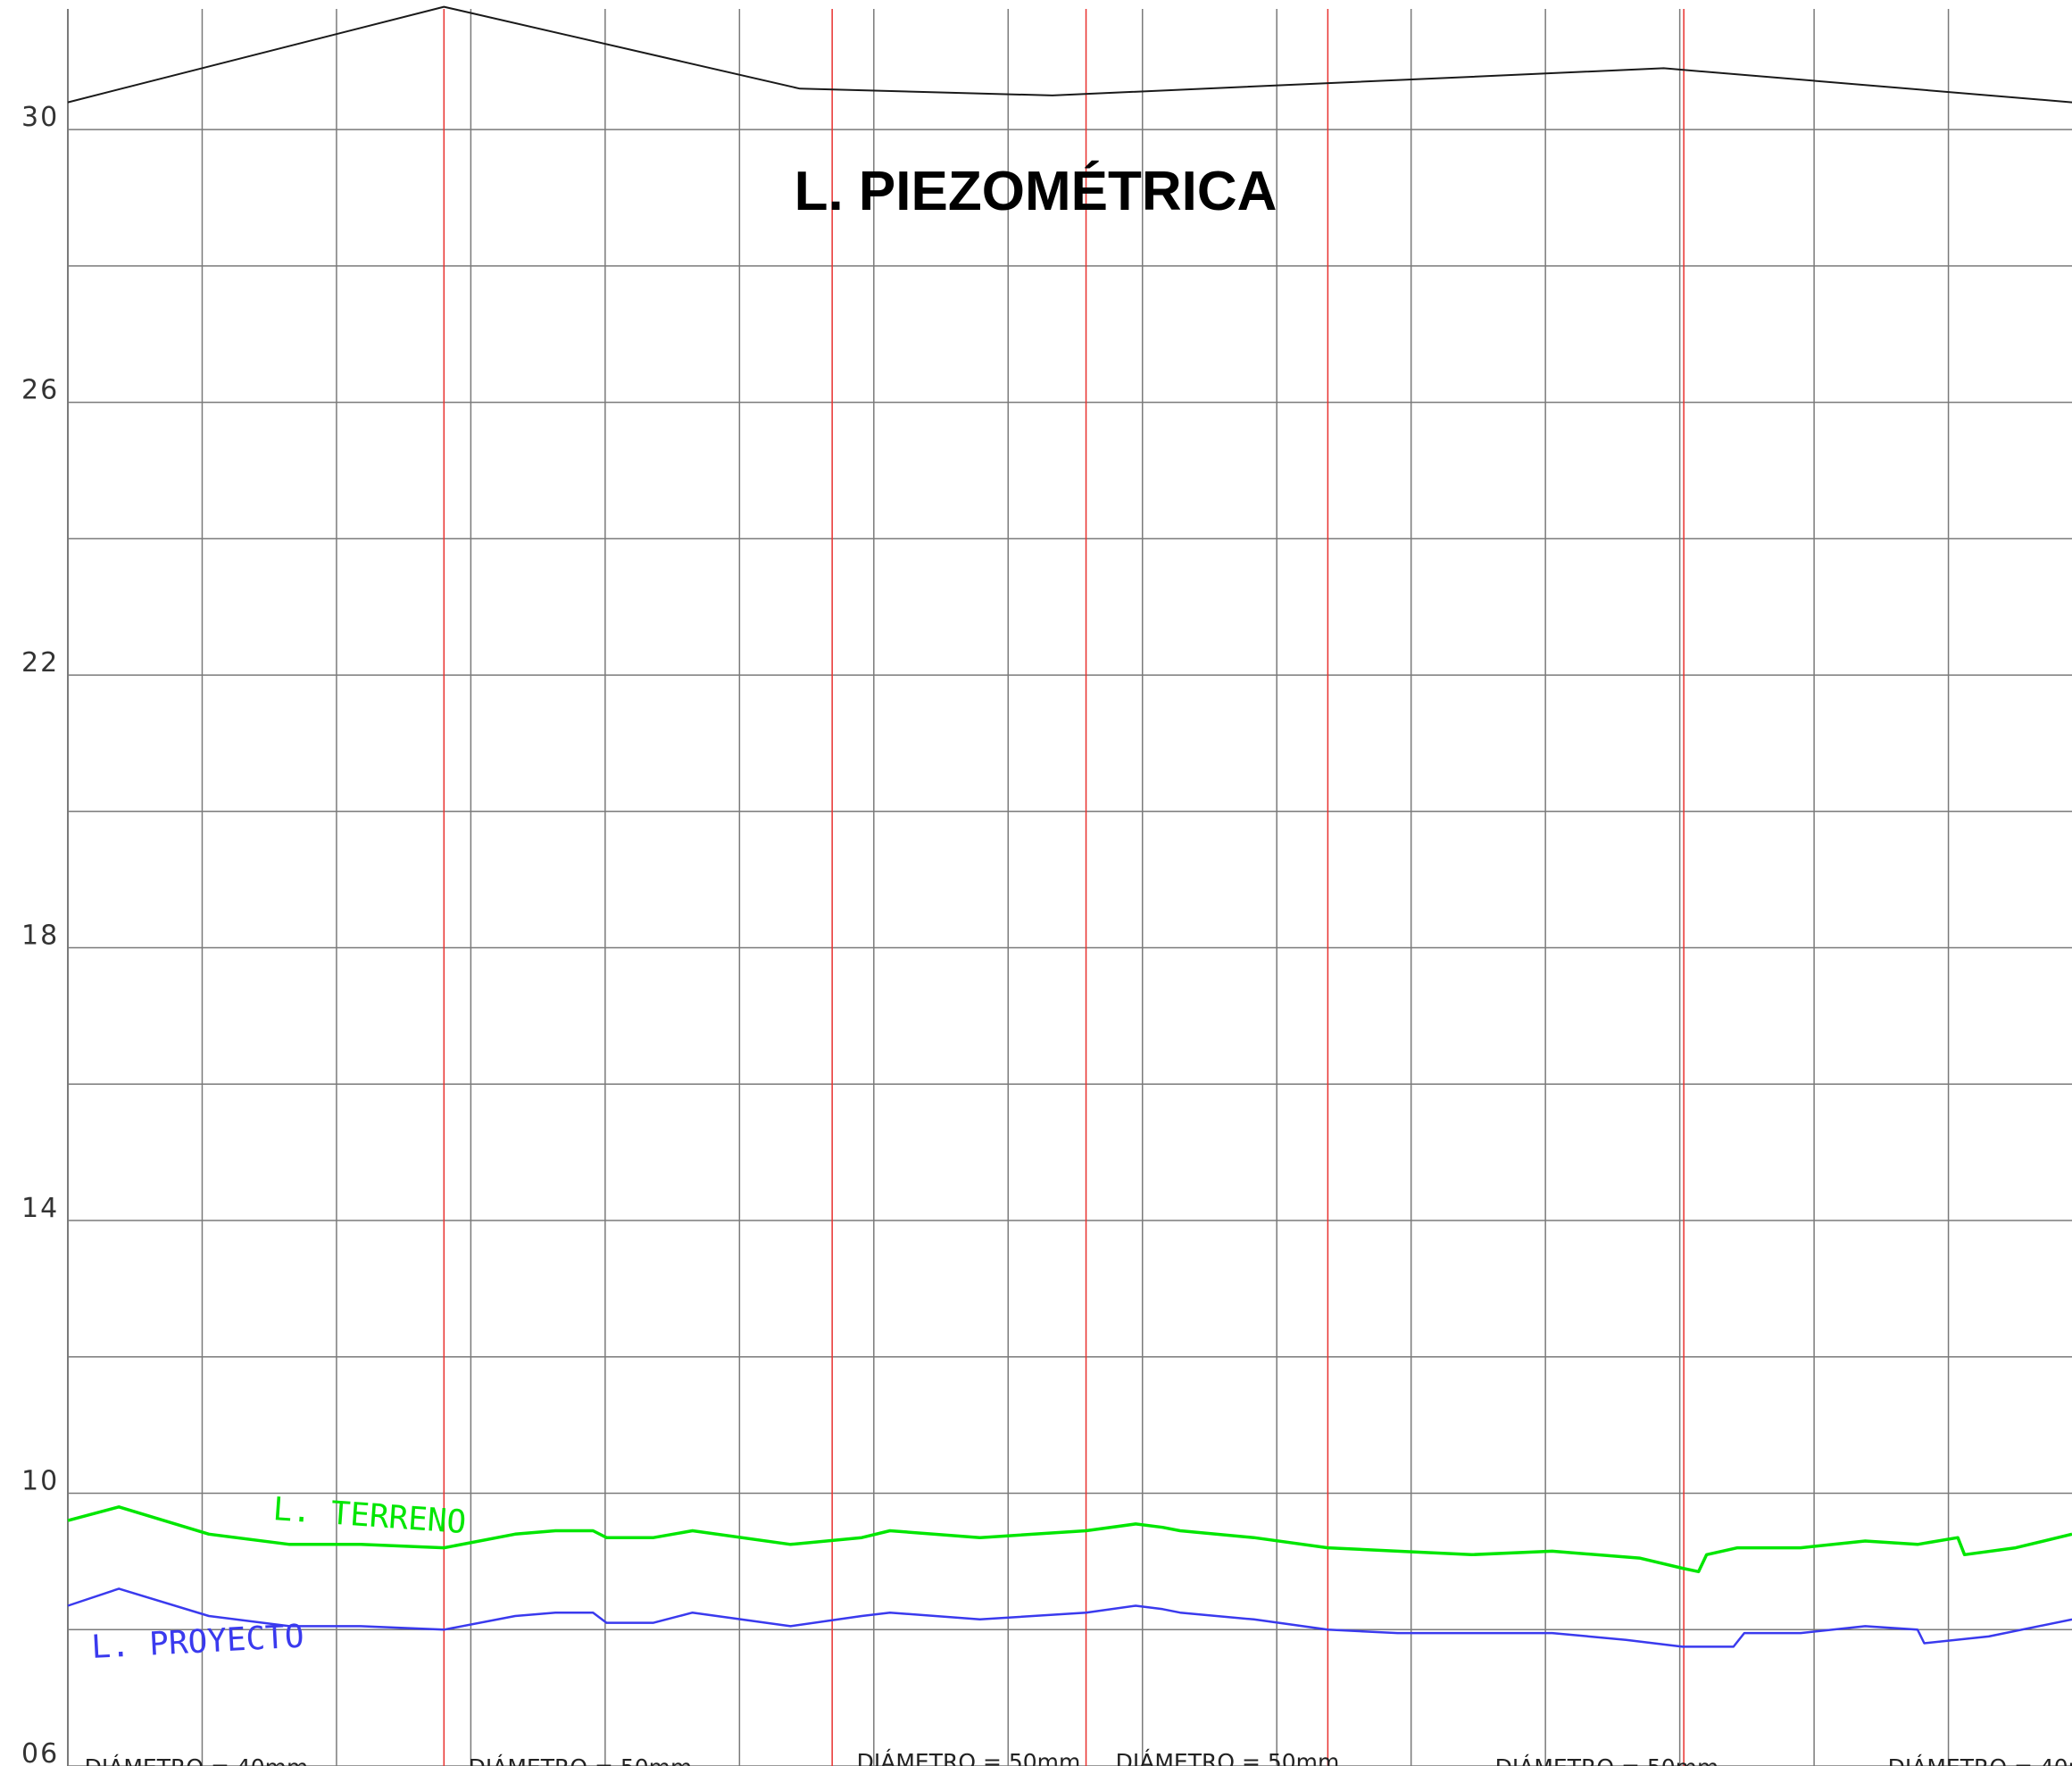 Image resolution: width=2072 pixels, height=1766 pixels. Describe the element at coordinates (1069, 1617) in the screenshot. I see `proyecto-line` at that location.